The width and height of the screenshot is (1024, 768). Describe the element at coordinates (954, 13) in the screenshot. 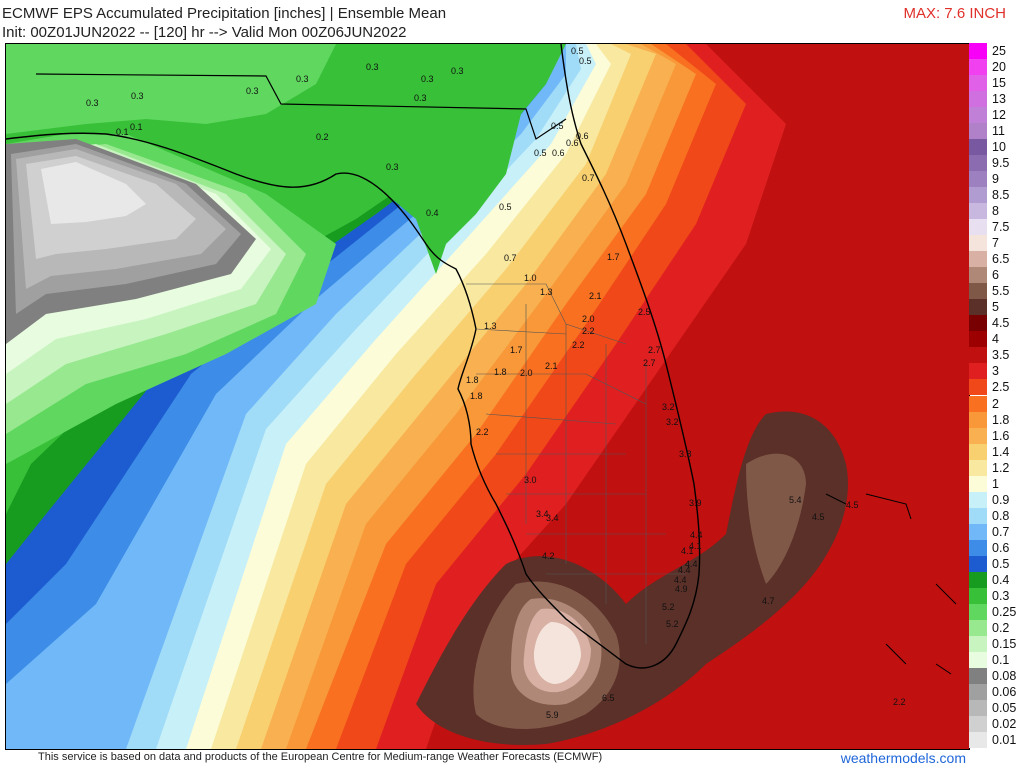

I see `max-precip-label: MAX: 7.6 INCH` at that location.